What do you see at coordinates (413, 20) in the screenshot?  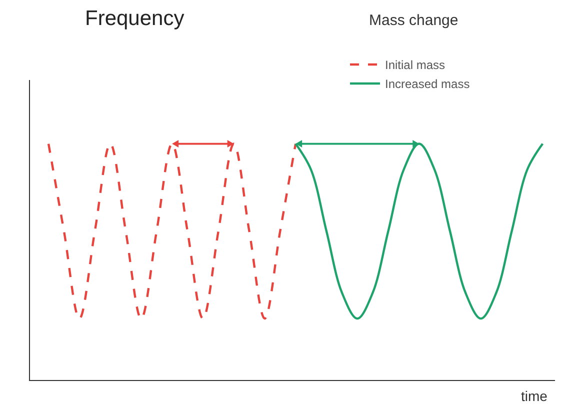 I see `chart-subtitle: Mass change` at bounding box center [413, 20].